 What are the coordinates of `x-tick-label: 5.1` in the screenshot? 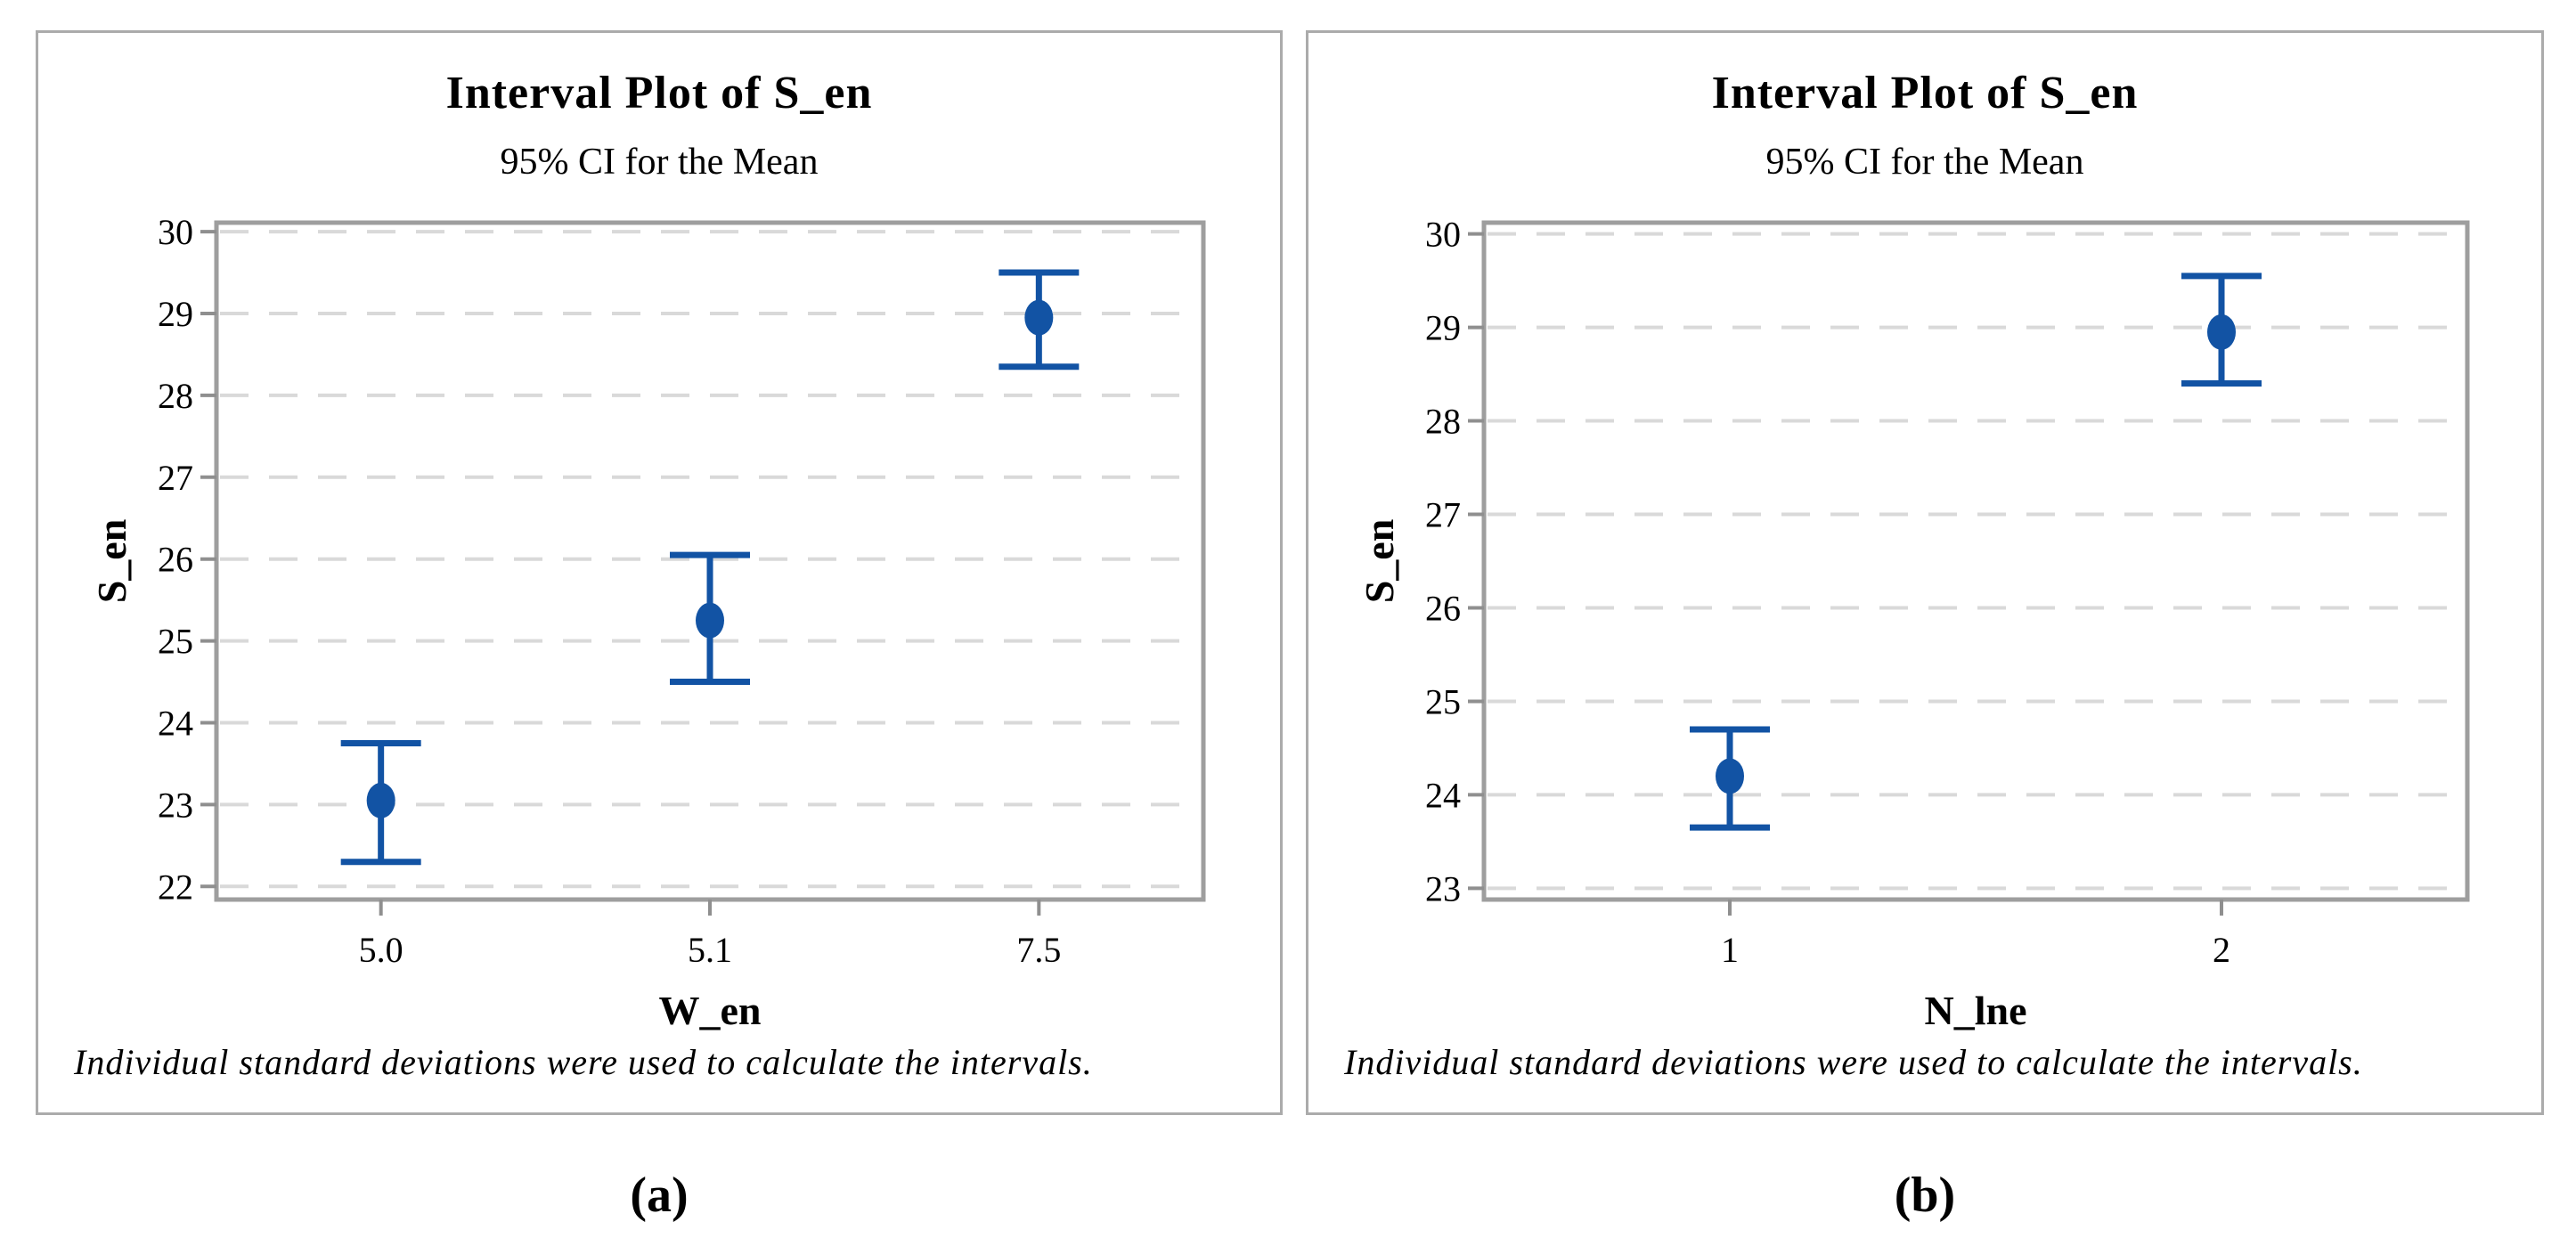 It's located at (710, 950).